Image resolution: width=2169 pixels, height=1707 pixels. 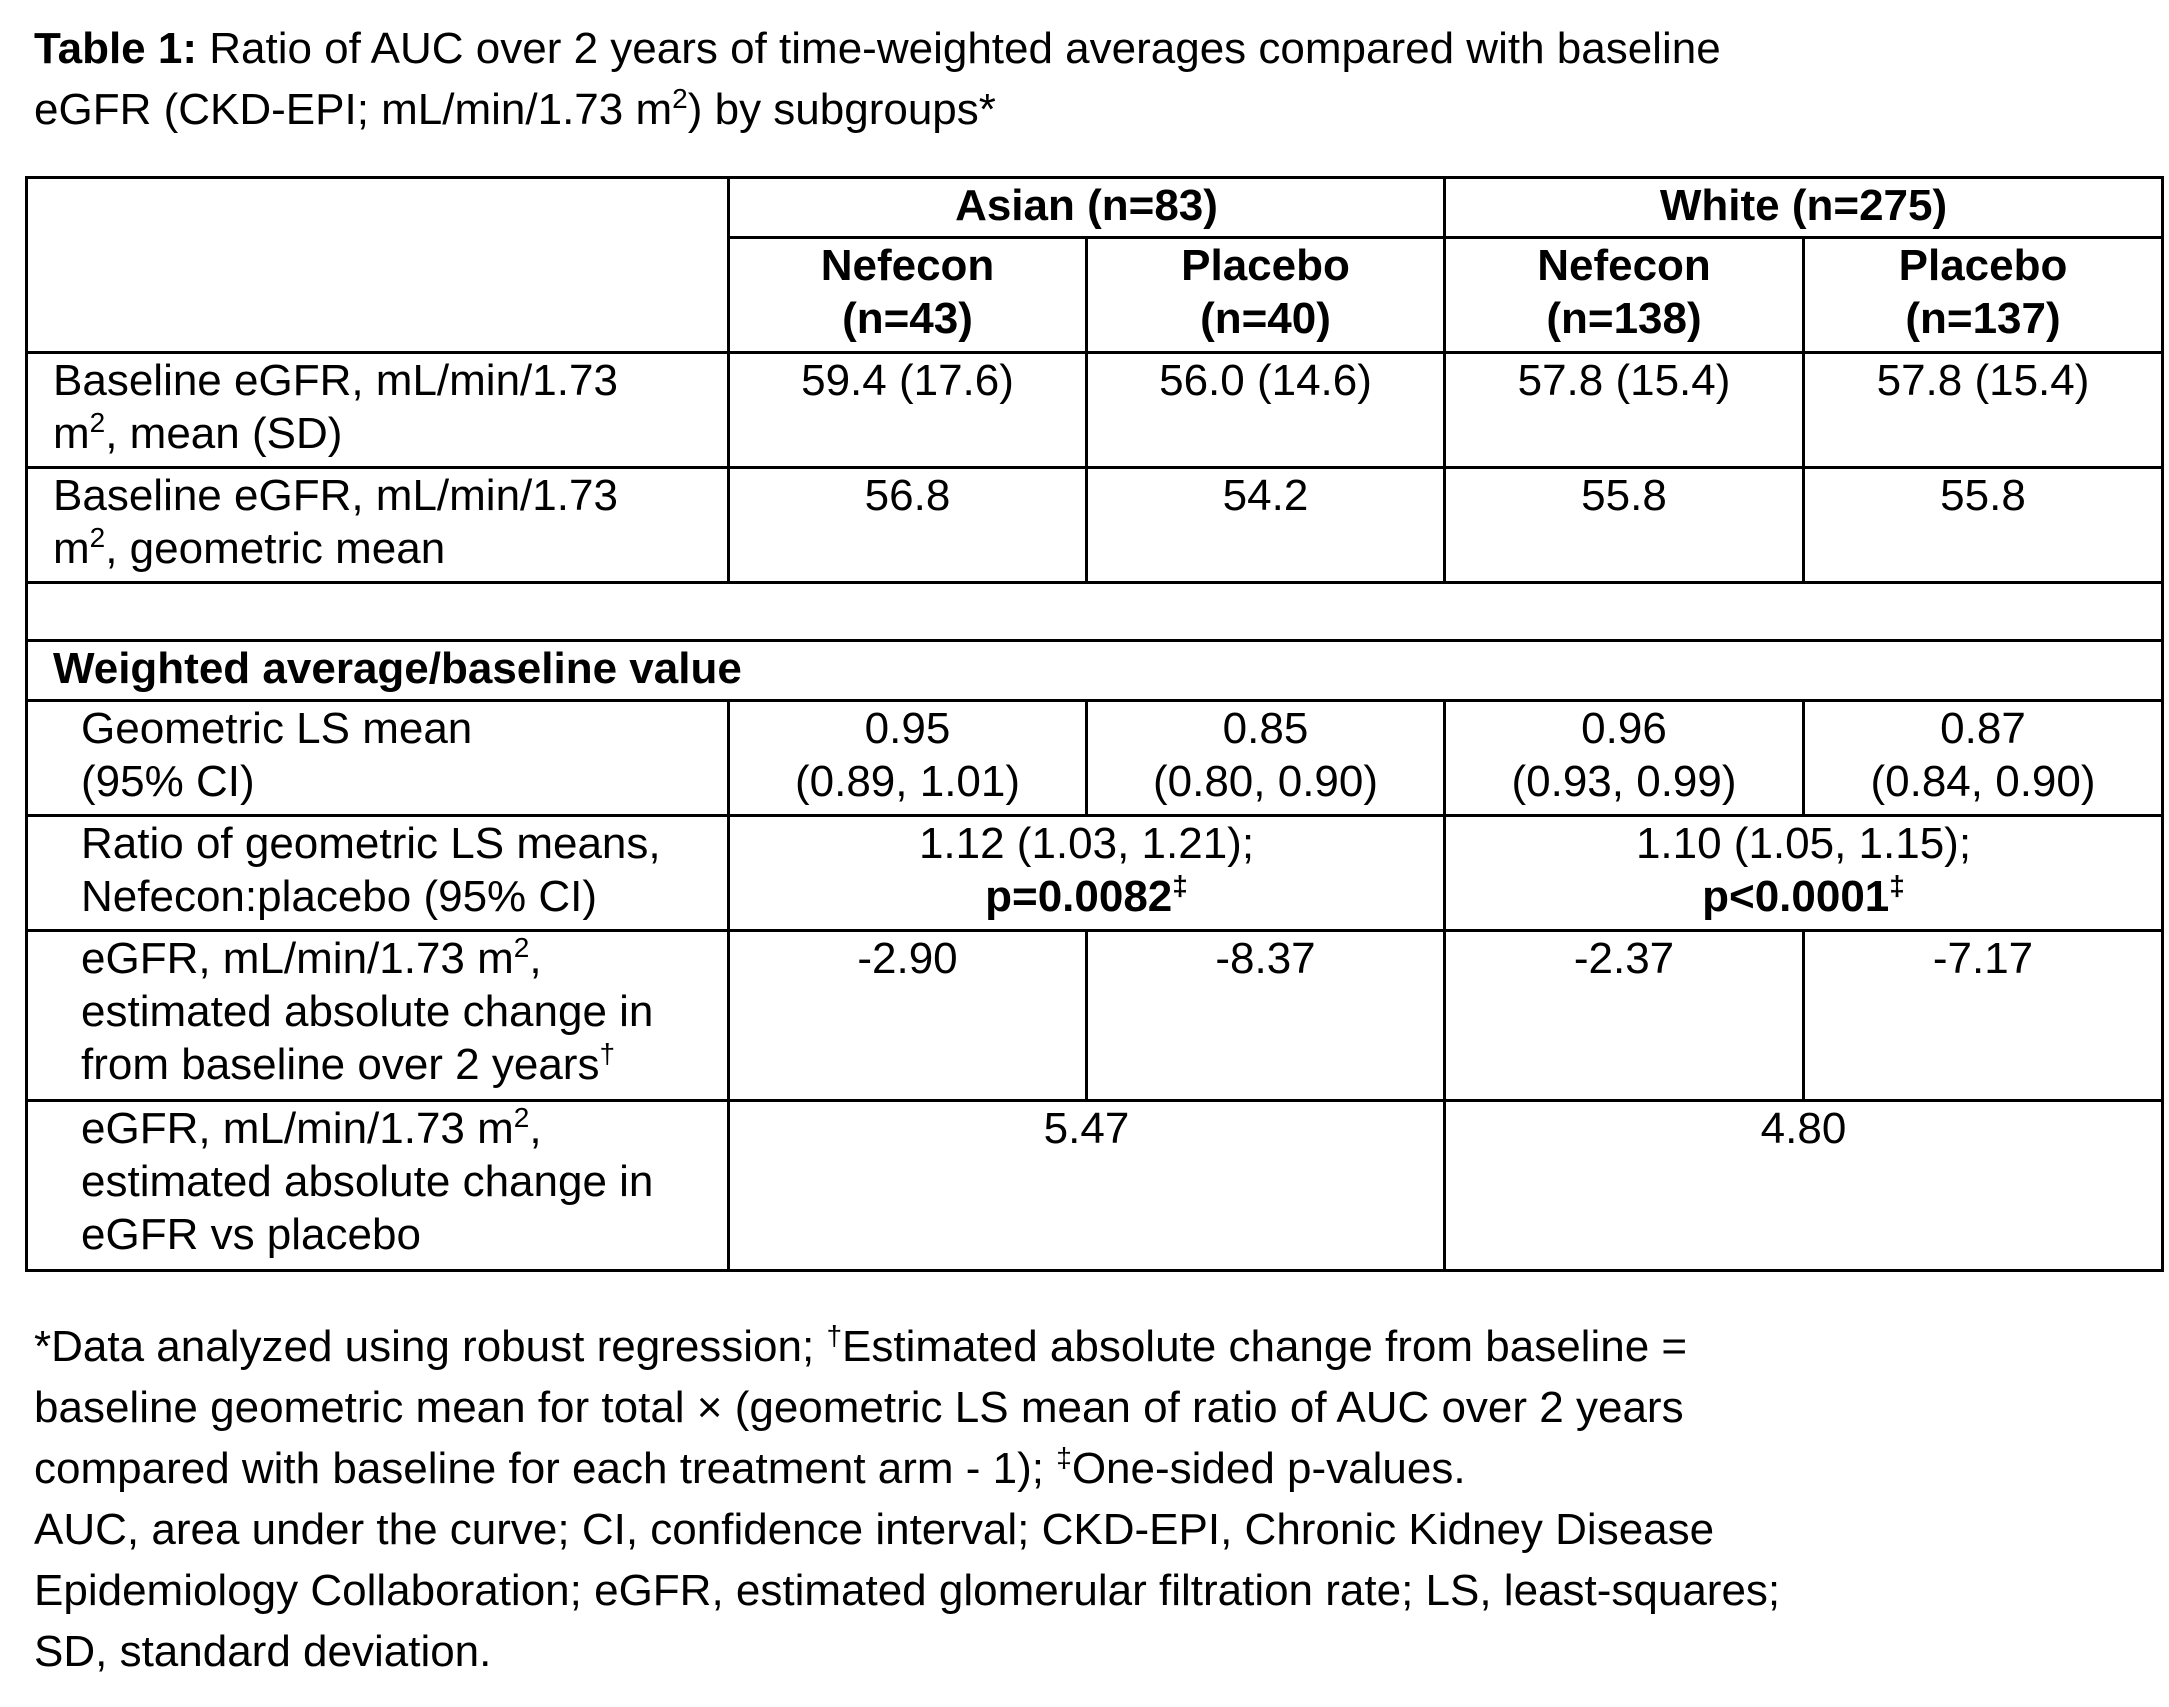 What do you see at coordinates (1265, 1015) in the screenshot?
I see `table-cell: -8.37` at bounding box center [1265, 1015].